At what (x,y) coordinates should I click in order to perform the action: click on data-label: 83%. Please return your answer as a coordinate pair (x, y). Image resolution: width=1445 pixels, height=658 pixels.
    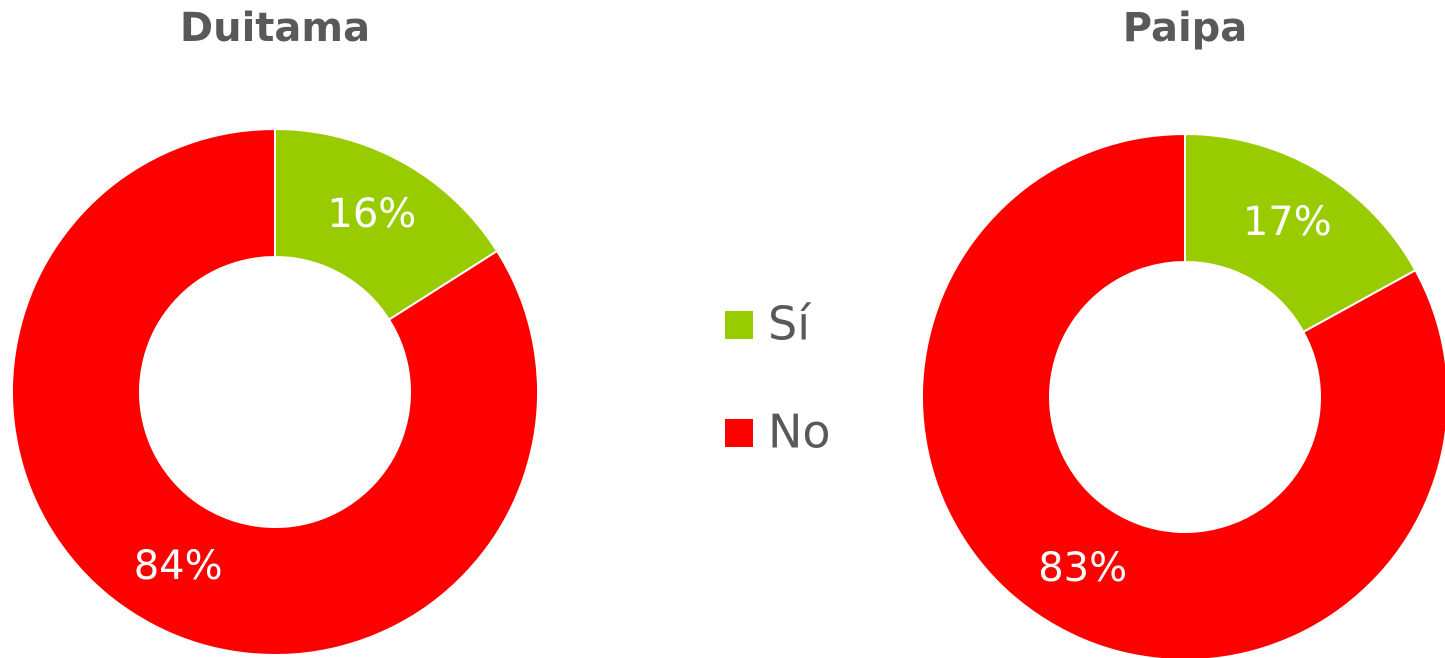
    Looking at the image, I should click on (1082, 568).